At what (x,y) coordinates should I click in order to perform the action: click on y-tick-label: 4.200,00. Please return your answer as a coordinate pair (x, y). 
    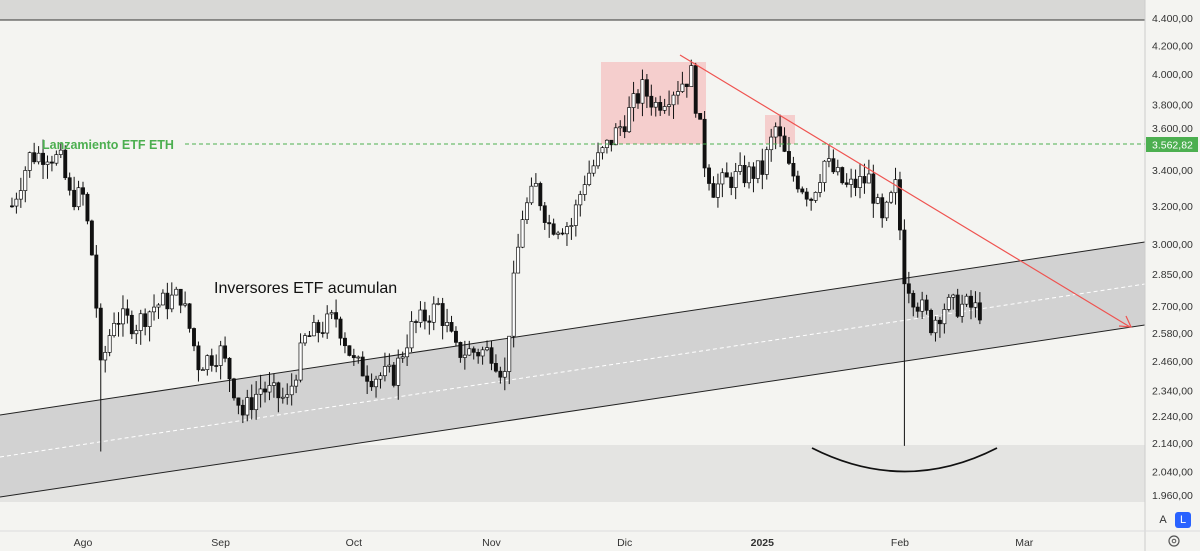
    Looking at the image, I should click on (1172, 46).